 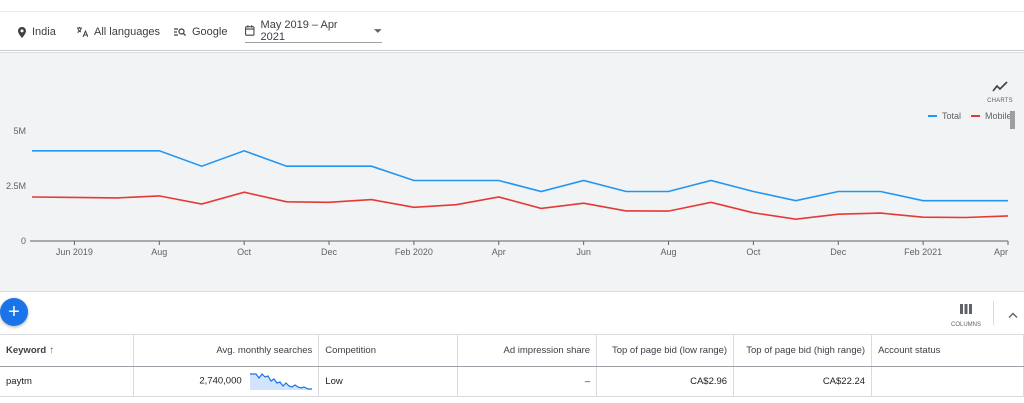 What do you see at coordinates (52, 350) in the screenshot?
I see `sort-arrow-up-icon: ↑` at bounding box center [52, 350].